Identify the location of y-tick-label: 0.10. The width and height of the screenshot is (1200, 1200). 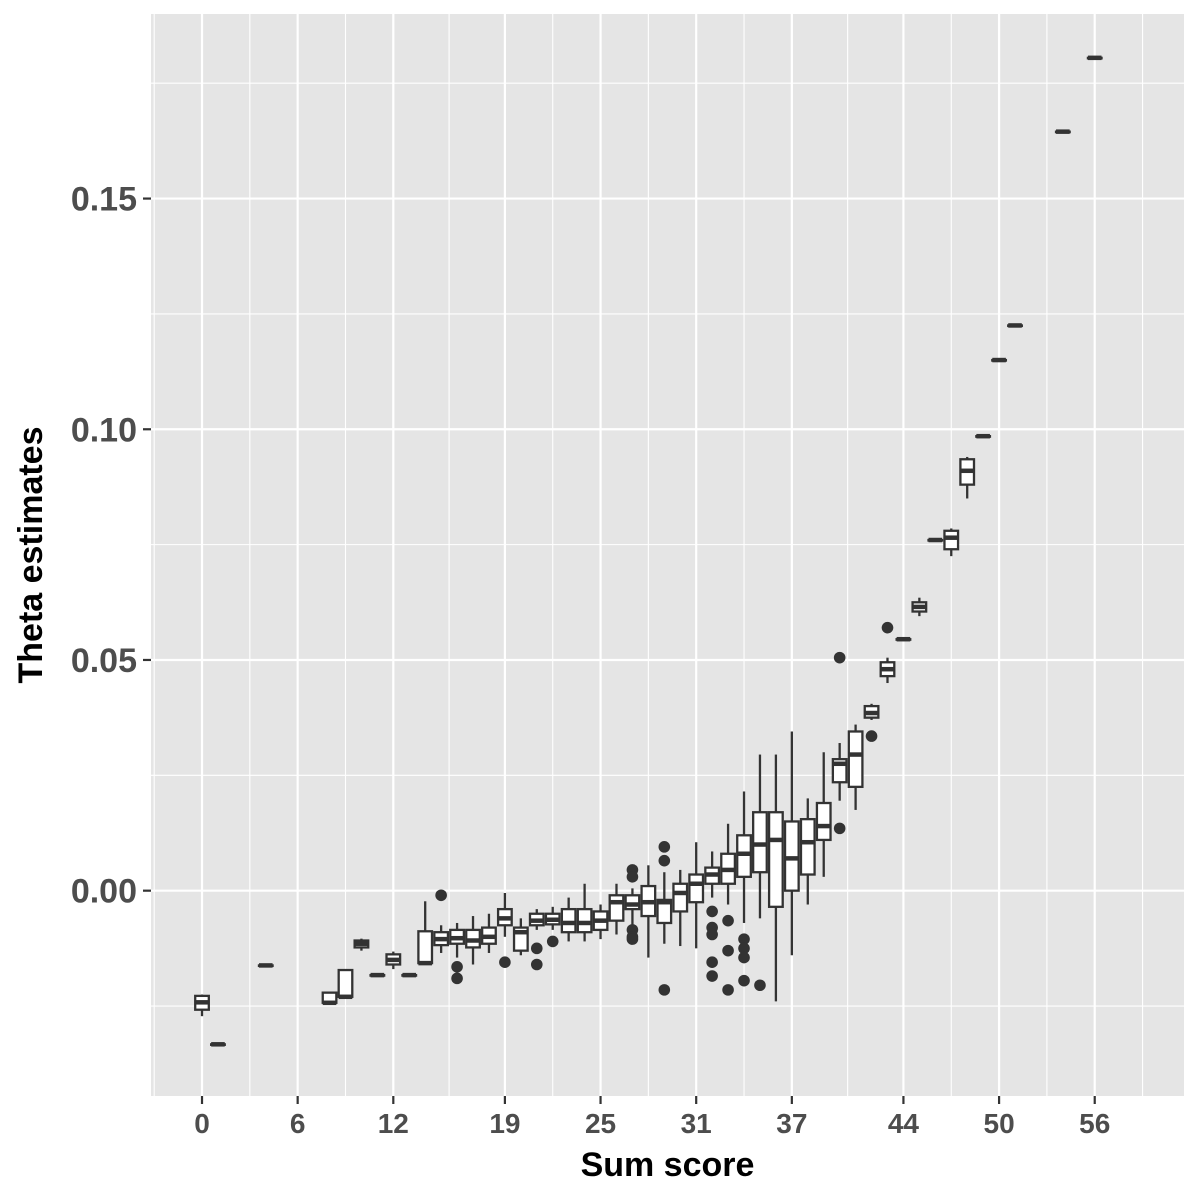
(104, 430).